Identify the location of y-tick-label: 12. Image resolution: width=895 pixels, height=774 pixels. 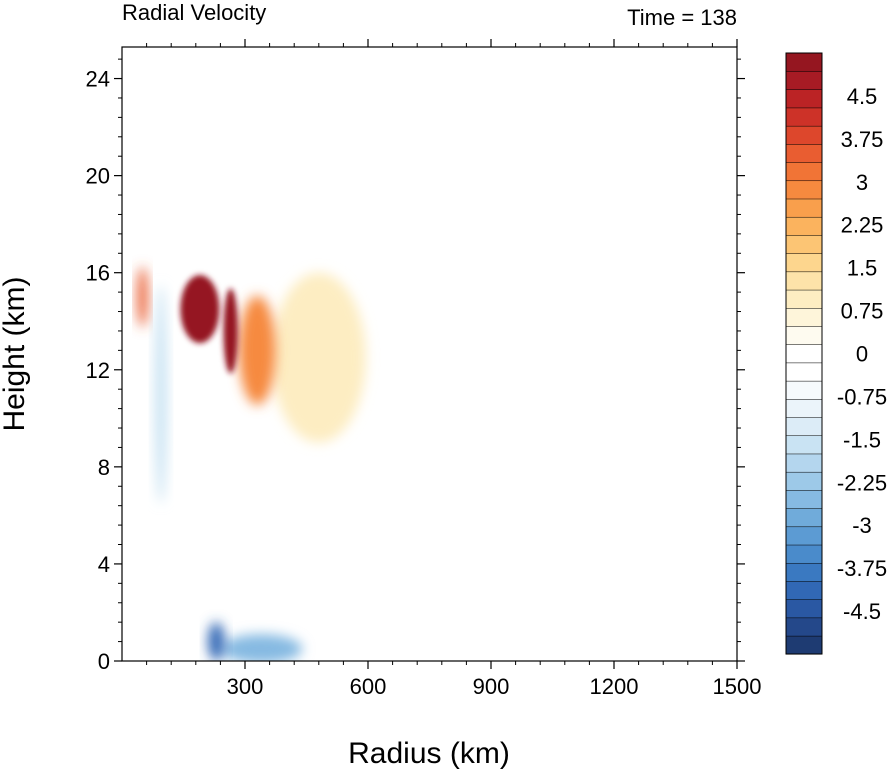
(98, 370).